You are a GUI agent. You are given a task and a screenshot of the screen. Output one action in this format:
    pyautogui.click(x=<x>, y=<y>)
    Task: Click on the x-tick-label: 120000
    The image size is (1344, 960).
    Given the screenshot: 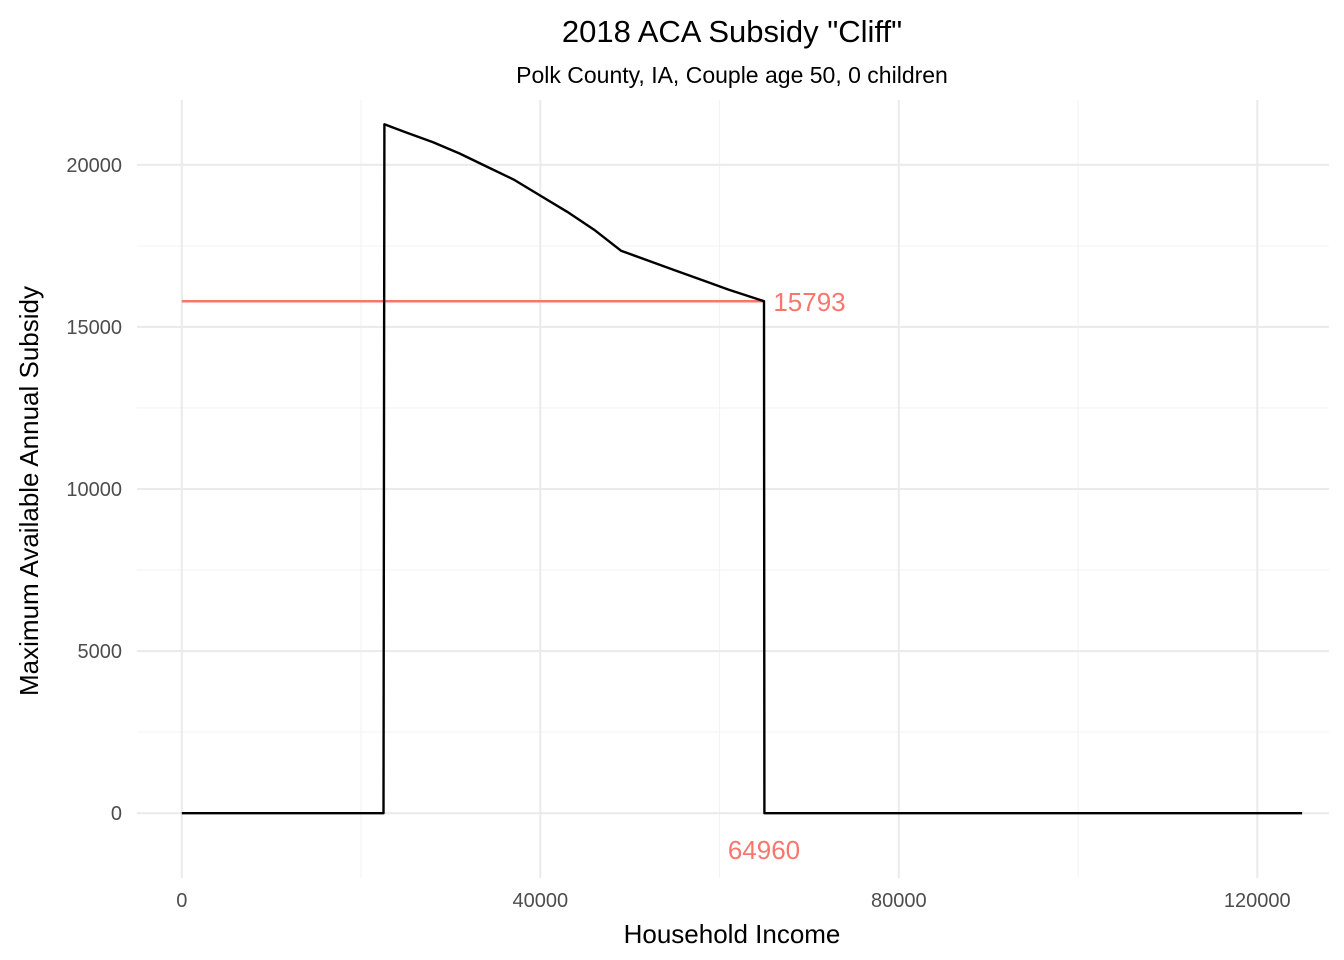 What is the action you would take?
    pyautogui.click(x=1257, y=901)
    